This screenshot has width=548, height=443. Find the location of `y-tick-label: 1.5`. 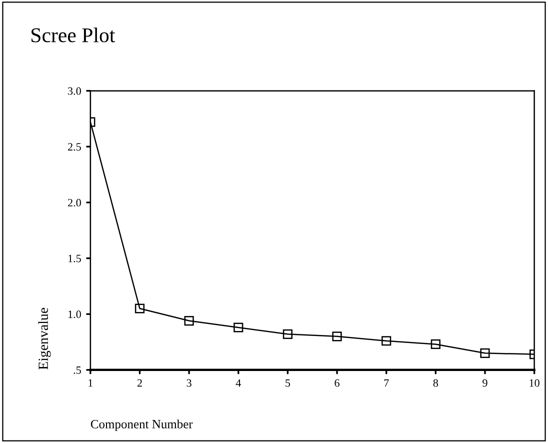

y-tick-label: 1.5 is located at coordinates (74, 258).